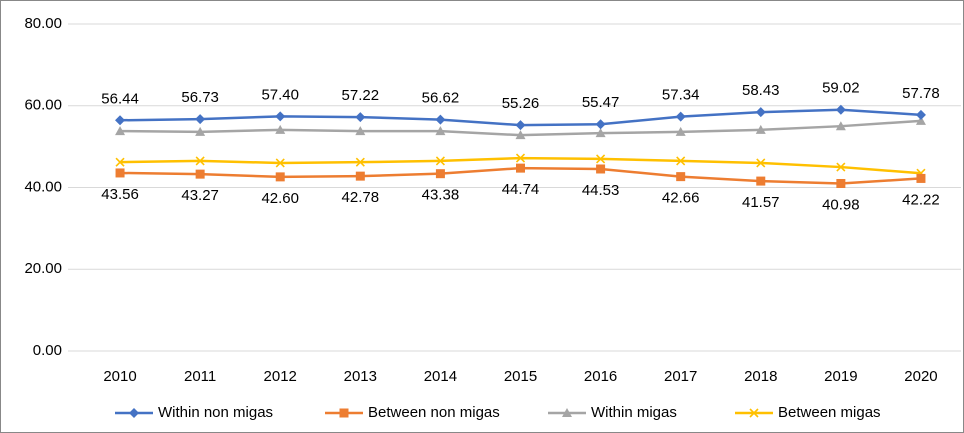 The height and width of the screenshot is (433, 964). I want to click on data-label: 59.02, so click(841, 88).